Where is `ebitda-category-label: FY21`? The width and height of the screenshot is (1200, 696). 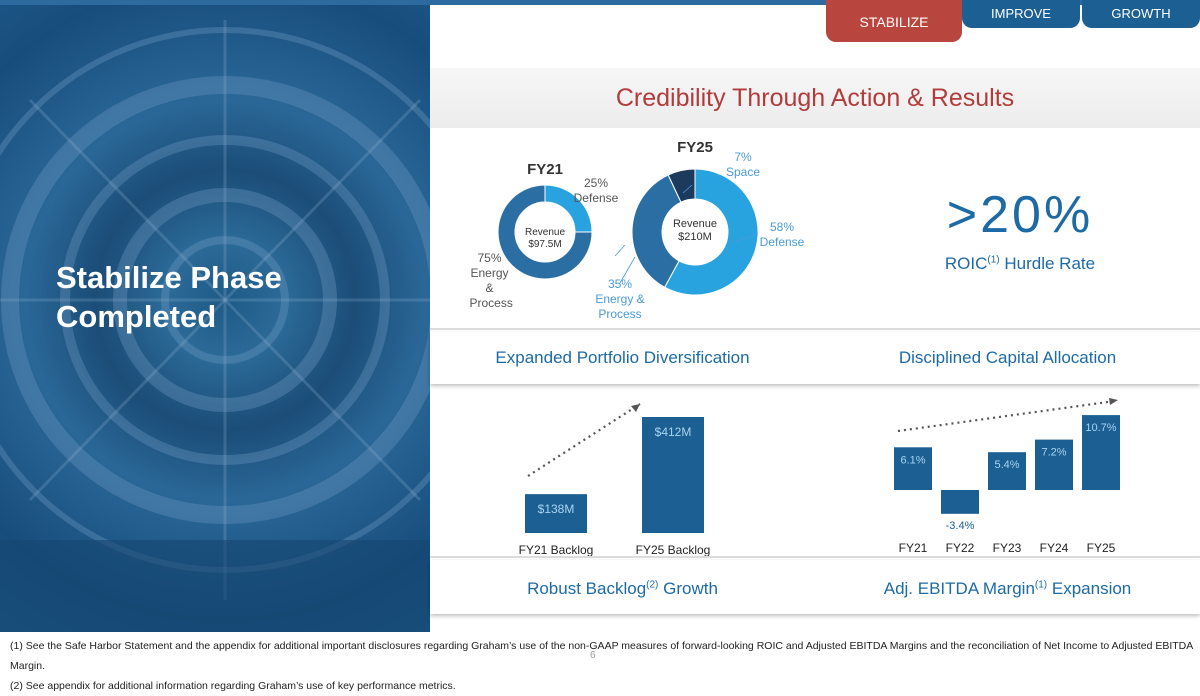 ebitda-category-label: FY21 is located at coordinates (913, 548).